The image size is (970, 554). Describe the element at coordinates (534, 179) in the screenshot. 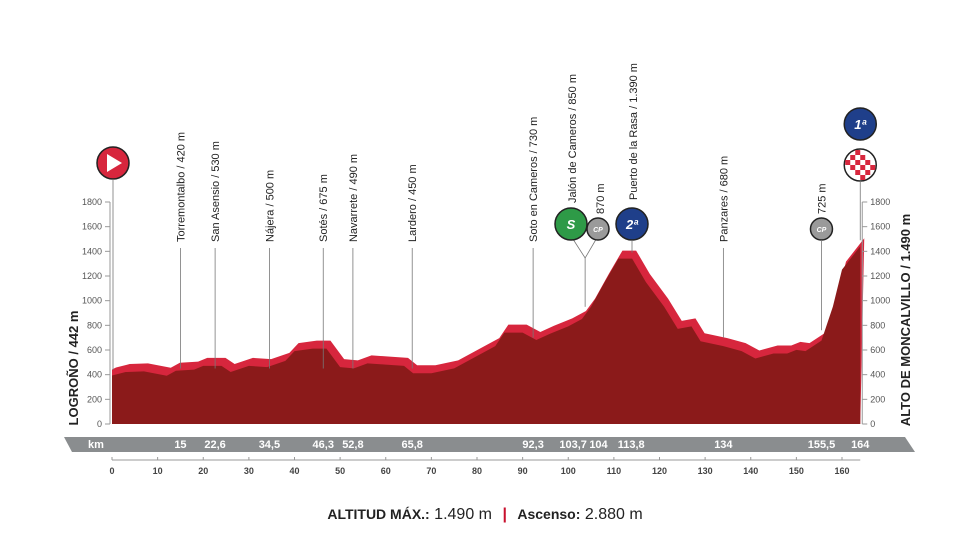

I see `waypoint-label: Soto en Cameros / 730 m` at that location.